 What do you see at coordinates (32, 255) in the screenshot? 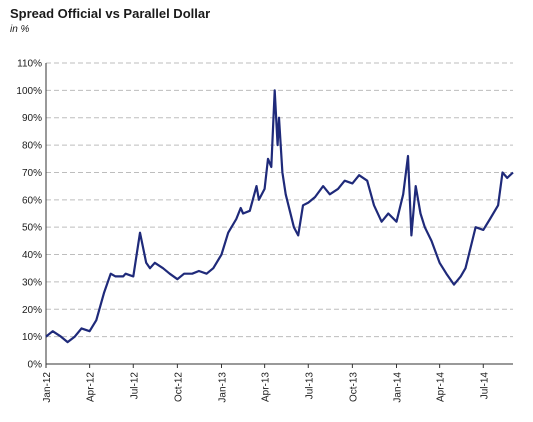
I see `y-tick-label: 40%` at bounding box center [32, 255].